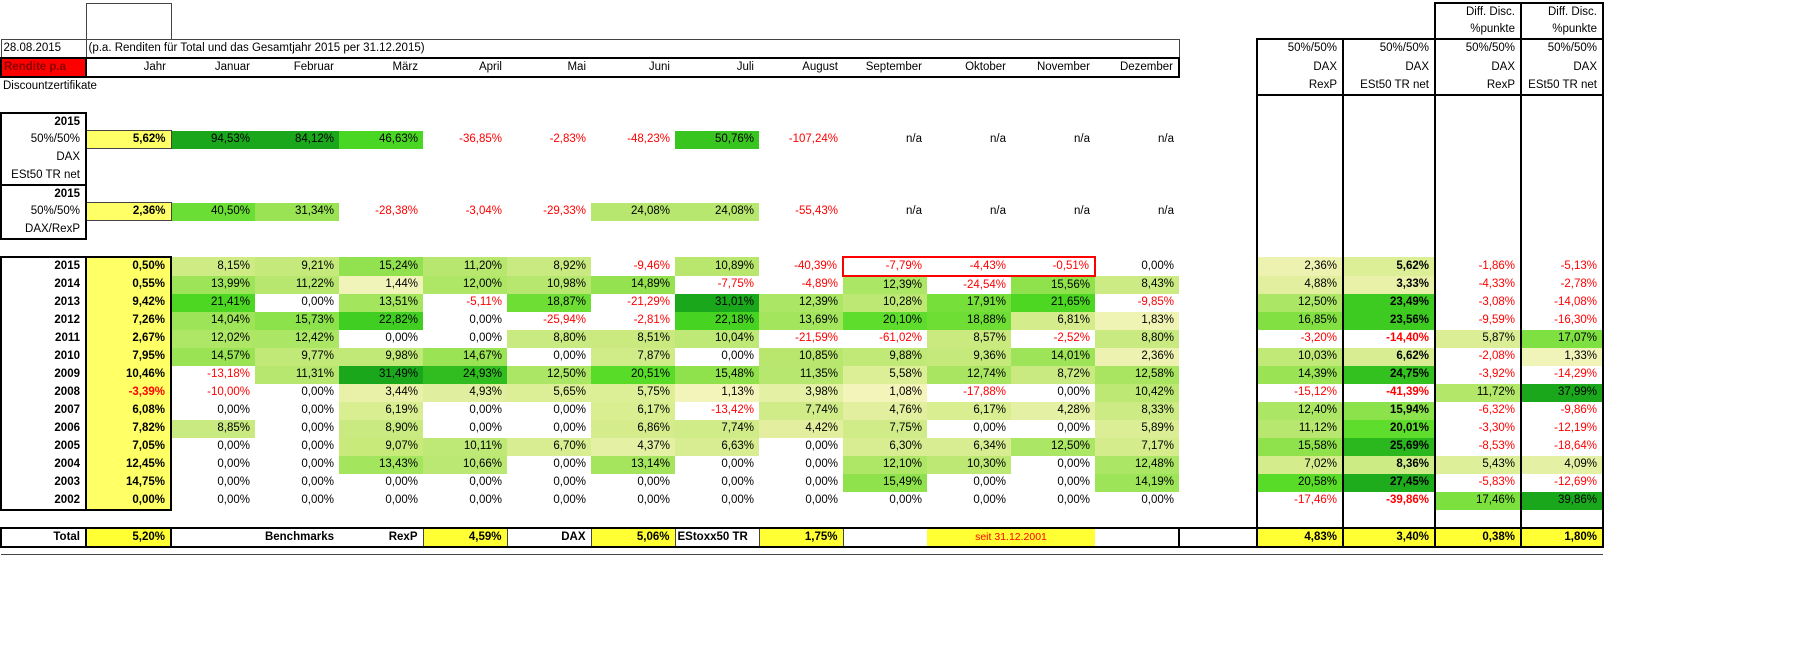 The width and height of the screenshot is (1796, 646). What do you see at coordinates (885, 428) in the screenshot?
I see `month-value-cell: 7,75%` at bounding box center [885, 428].